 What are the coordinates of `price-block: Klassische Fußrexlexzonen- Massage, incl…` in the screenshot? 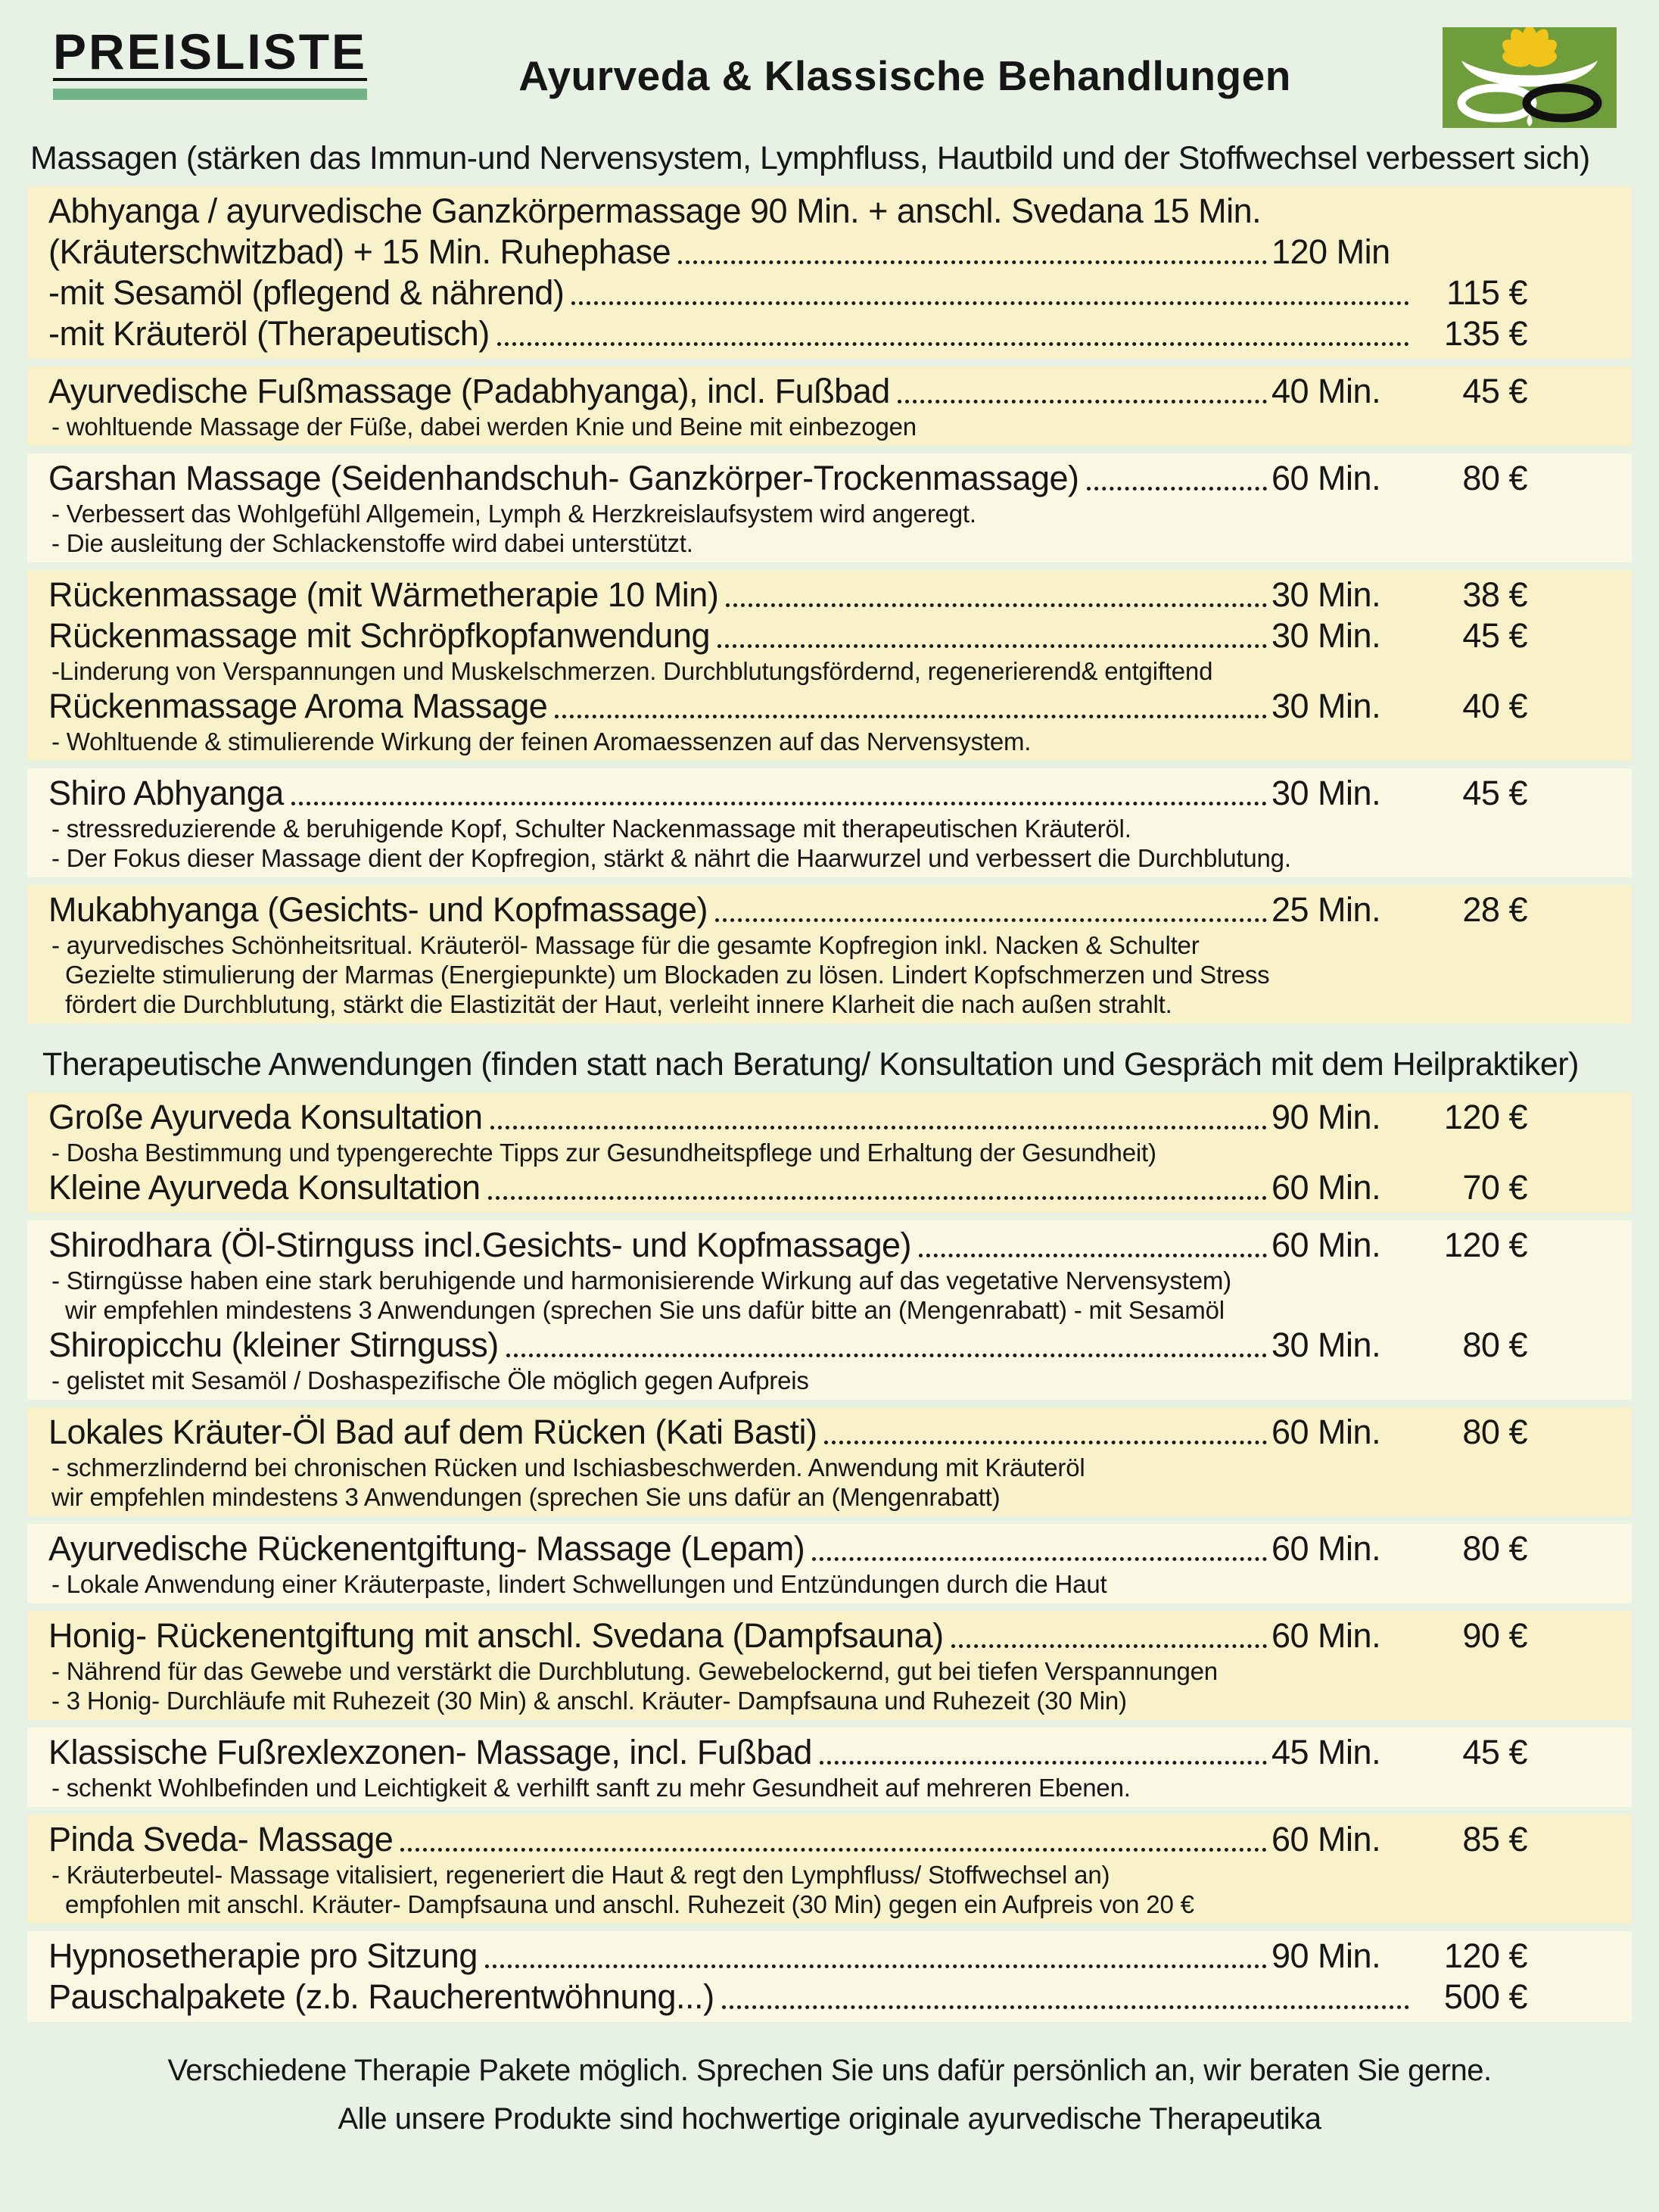 It's located at (829, 1767).